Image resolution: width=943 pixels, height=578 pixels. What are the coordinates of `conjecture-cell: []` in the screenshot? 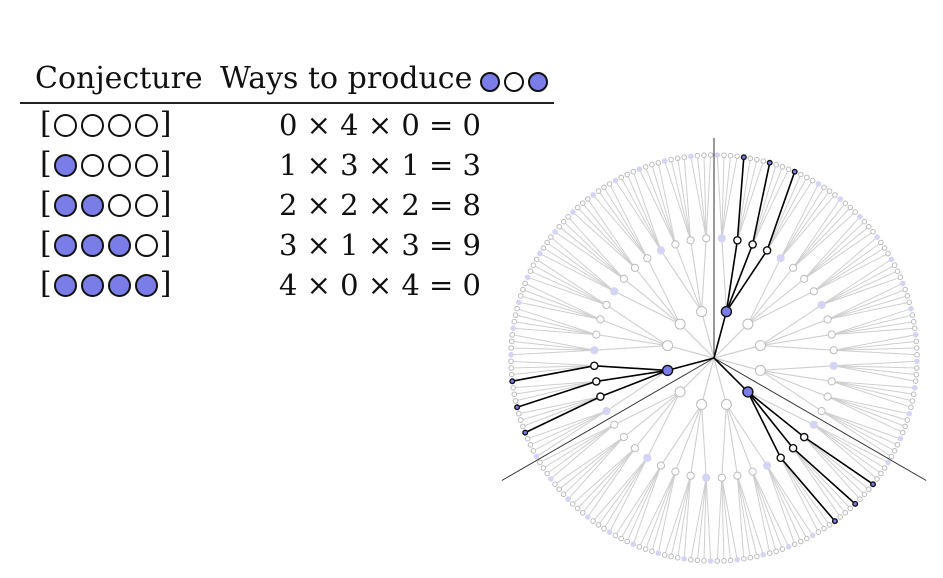 It's located at (105, 243).